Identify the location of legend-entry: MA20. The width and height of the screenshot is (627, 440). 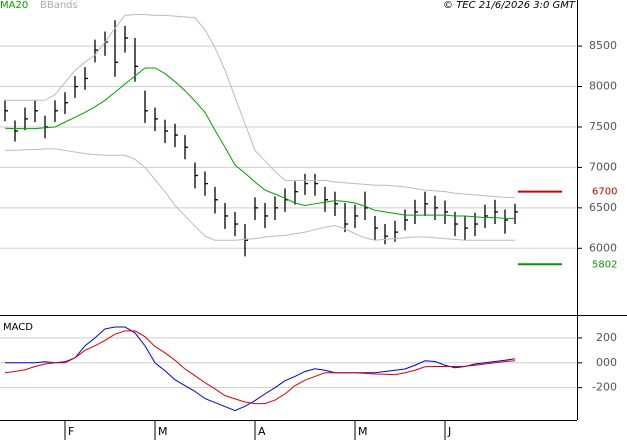
(14, 5).